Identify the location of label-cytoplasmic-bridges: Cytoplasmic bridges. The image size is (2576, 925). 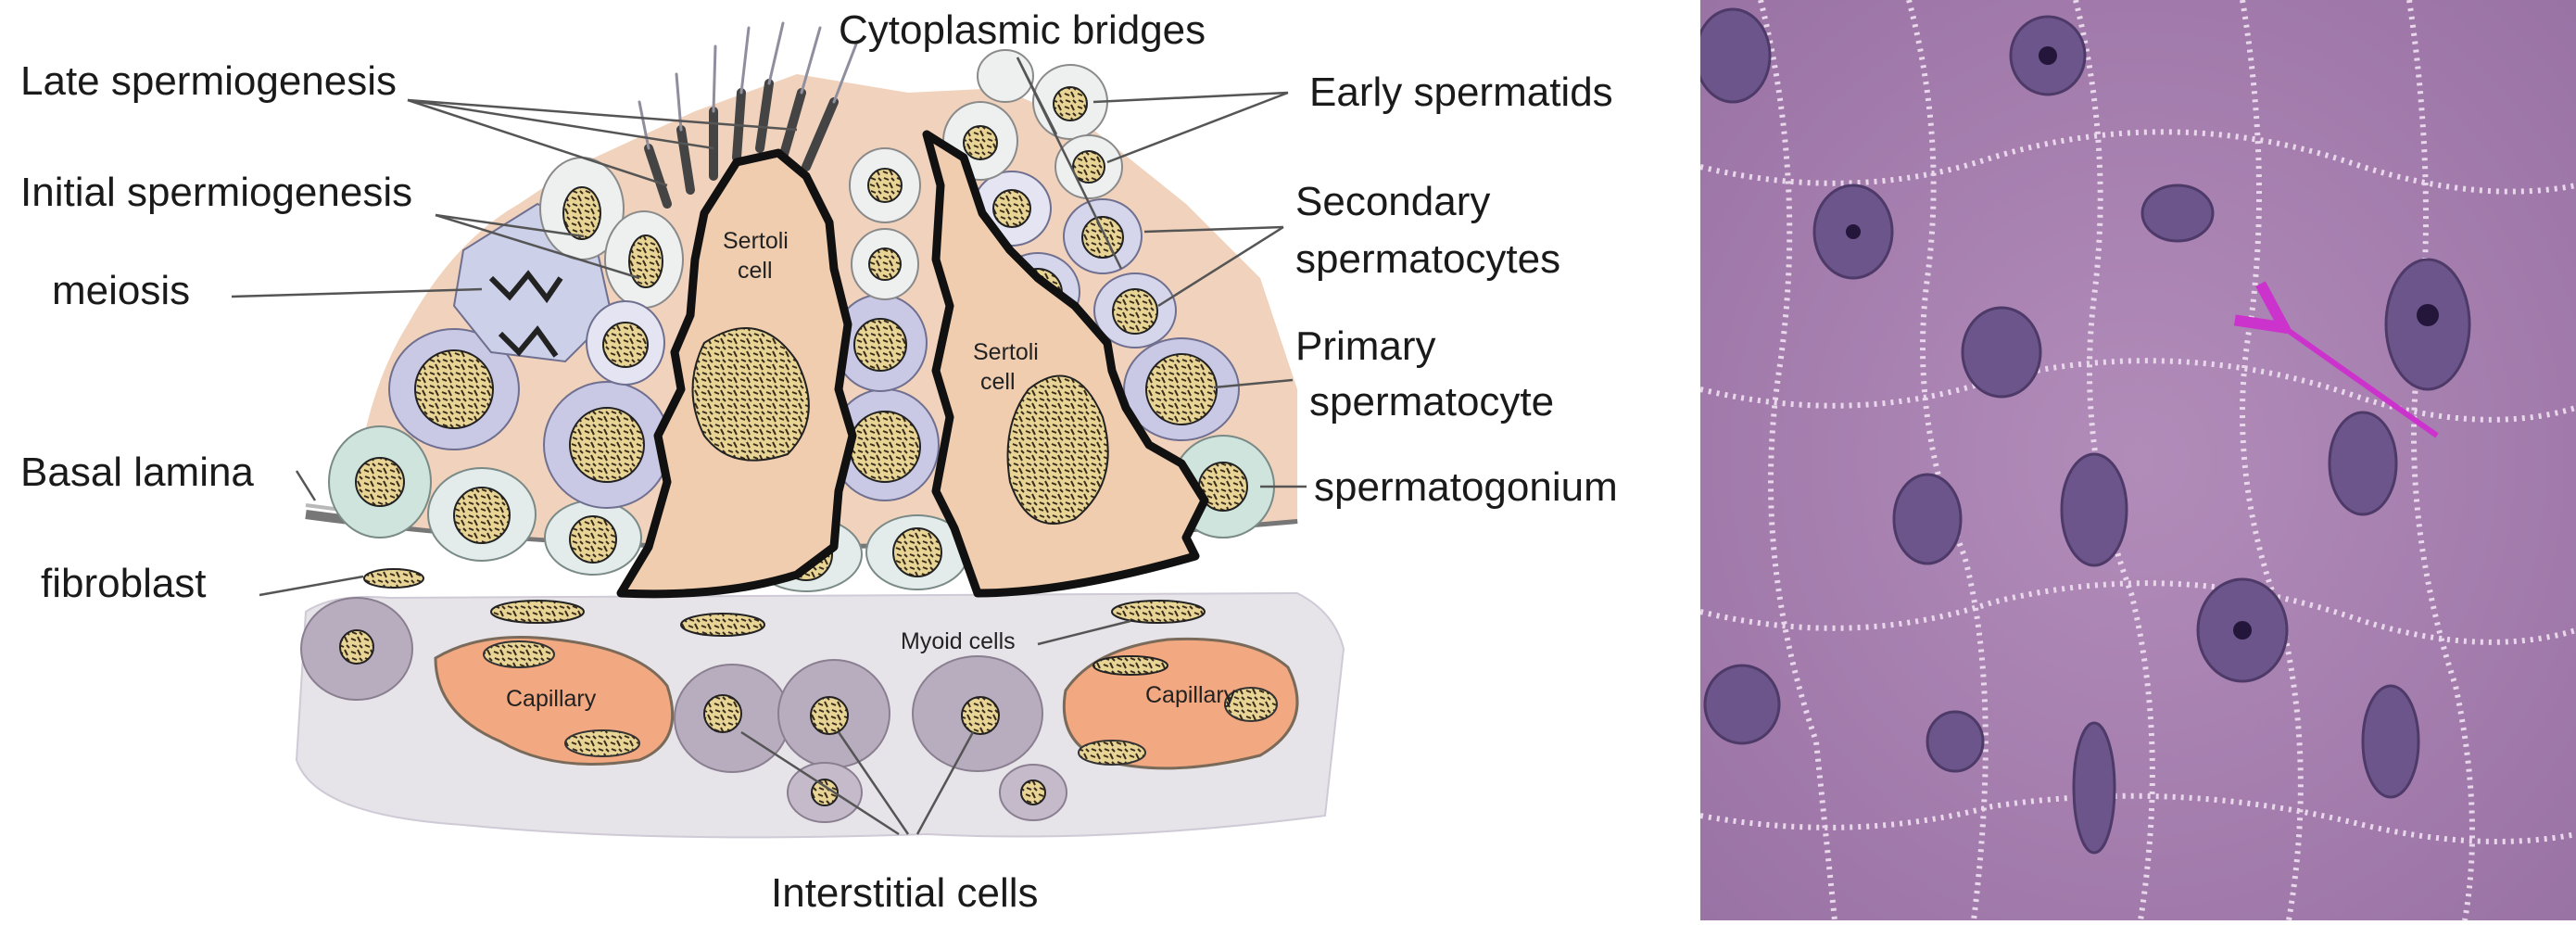
(1022, 30).